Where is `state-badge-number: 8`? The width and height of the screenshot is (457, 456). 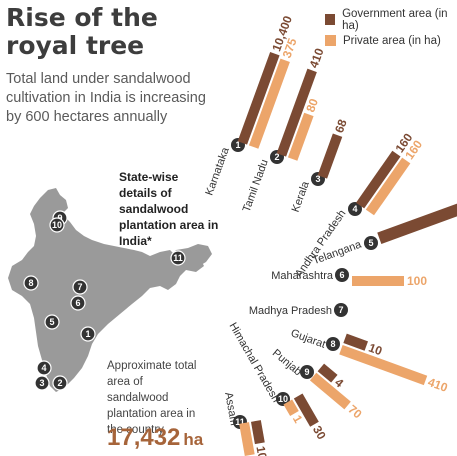 state-badge-number: 8 is located at coordinates (332, 344).